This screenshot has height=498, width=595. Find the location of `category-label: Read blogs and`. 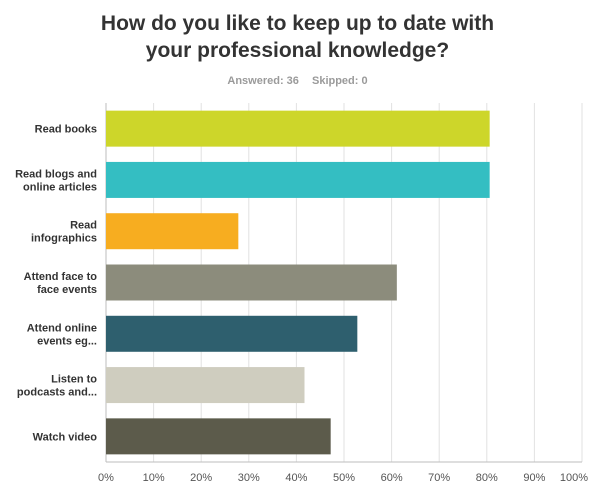

category-label: Read blogs and is located at coordinates (56, 174).